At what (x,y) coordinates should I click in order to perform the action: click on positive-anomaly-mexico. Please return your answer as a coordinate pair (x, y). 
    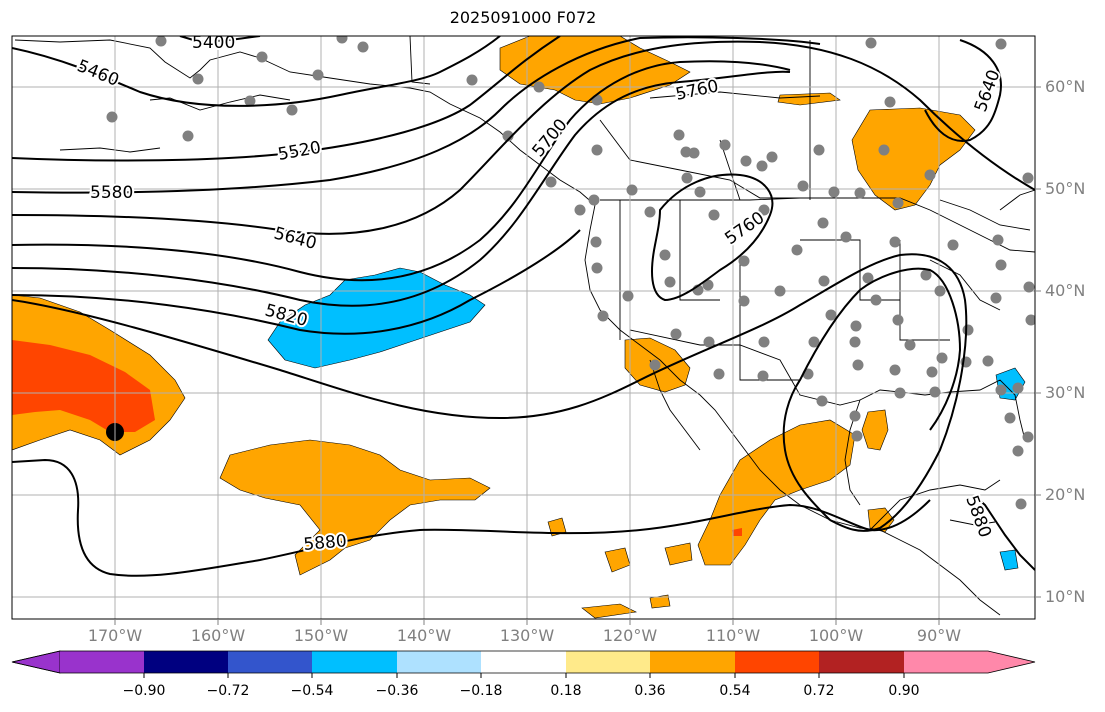
    Looking at the image, I should click on (776, 492).